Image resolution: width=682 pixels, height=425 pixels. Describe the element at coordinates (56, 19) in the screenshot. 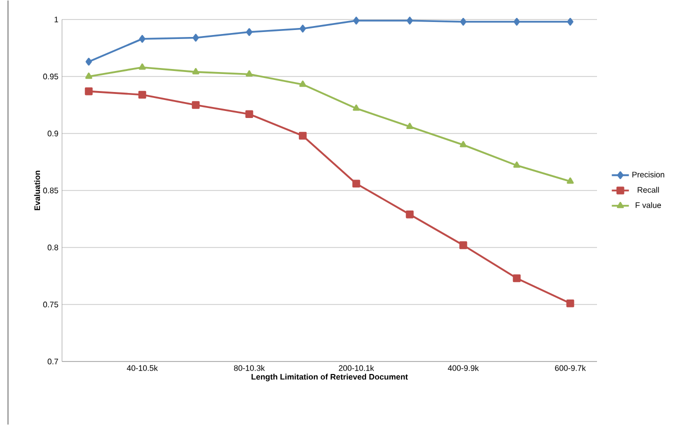

I see `y-tick-label: 1` at that location.